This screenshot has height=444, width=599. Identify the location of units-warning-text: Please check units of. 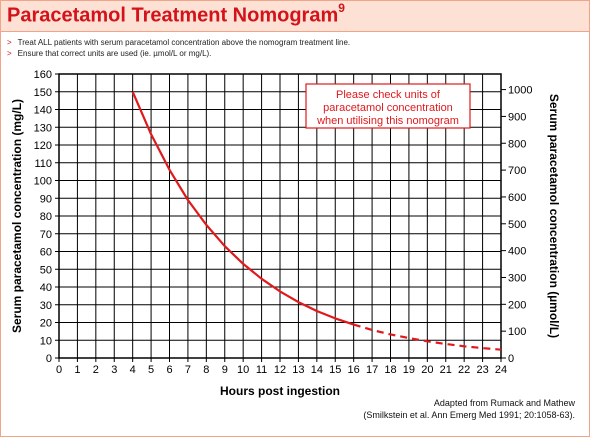
(388, 95).